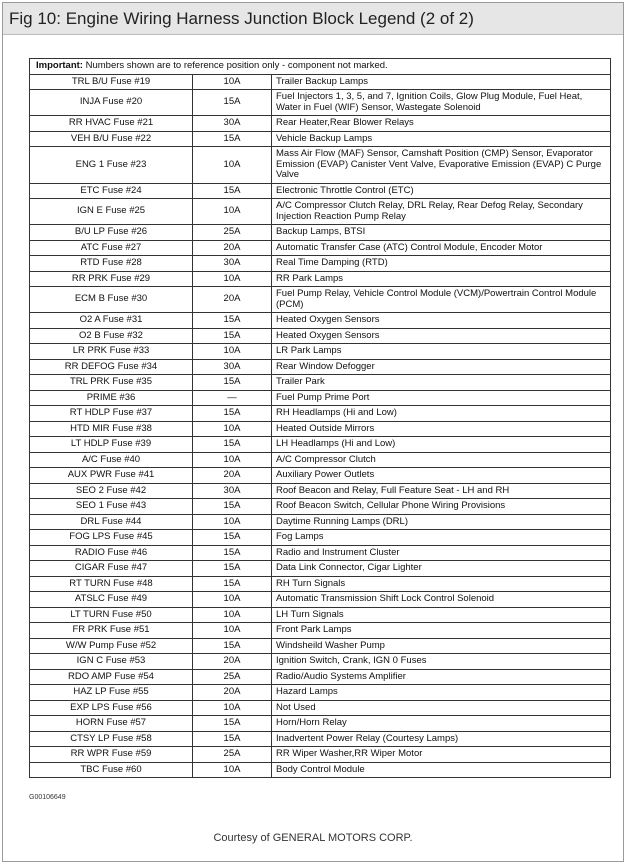 The width and height of the screenshot is (628, 866). I want to click on fuse-circuit: Heated Oxygen Sensors, so click(441, 335).